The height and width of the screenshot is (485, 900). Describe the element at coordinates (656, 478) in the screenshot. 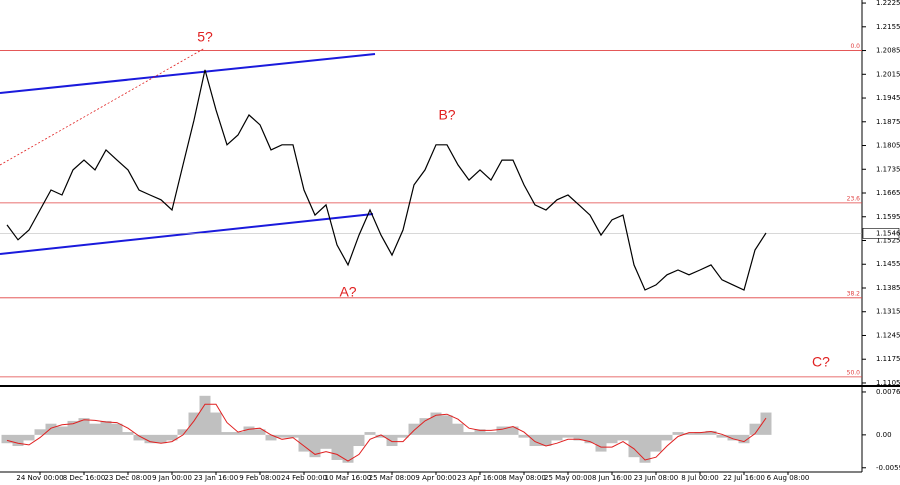

I see `x-tick-label: 23 Jun 08:00` at that location.